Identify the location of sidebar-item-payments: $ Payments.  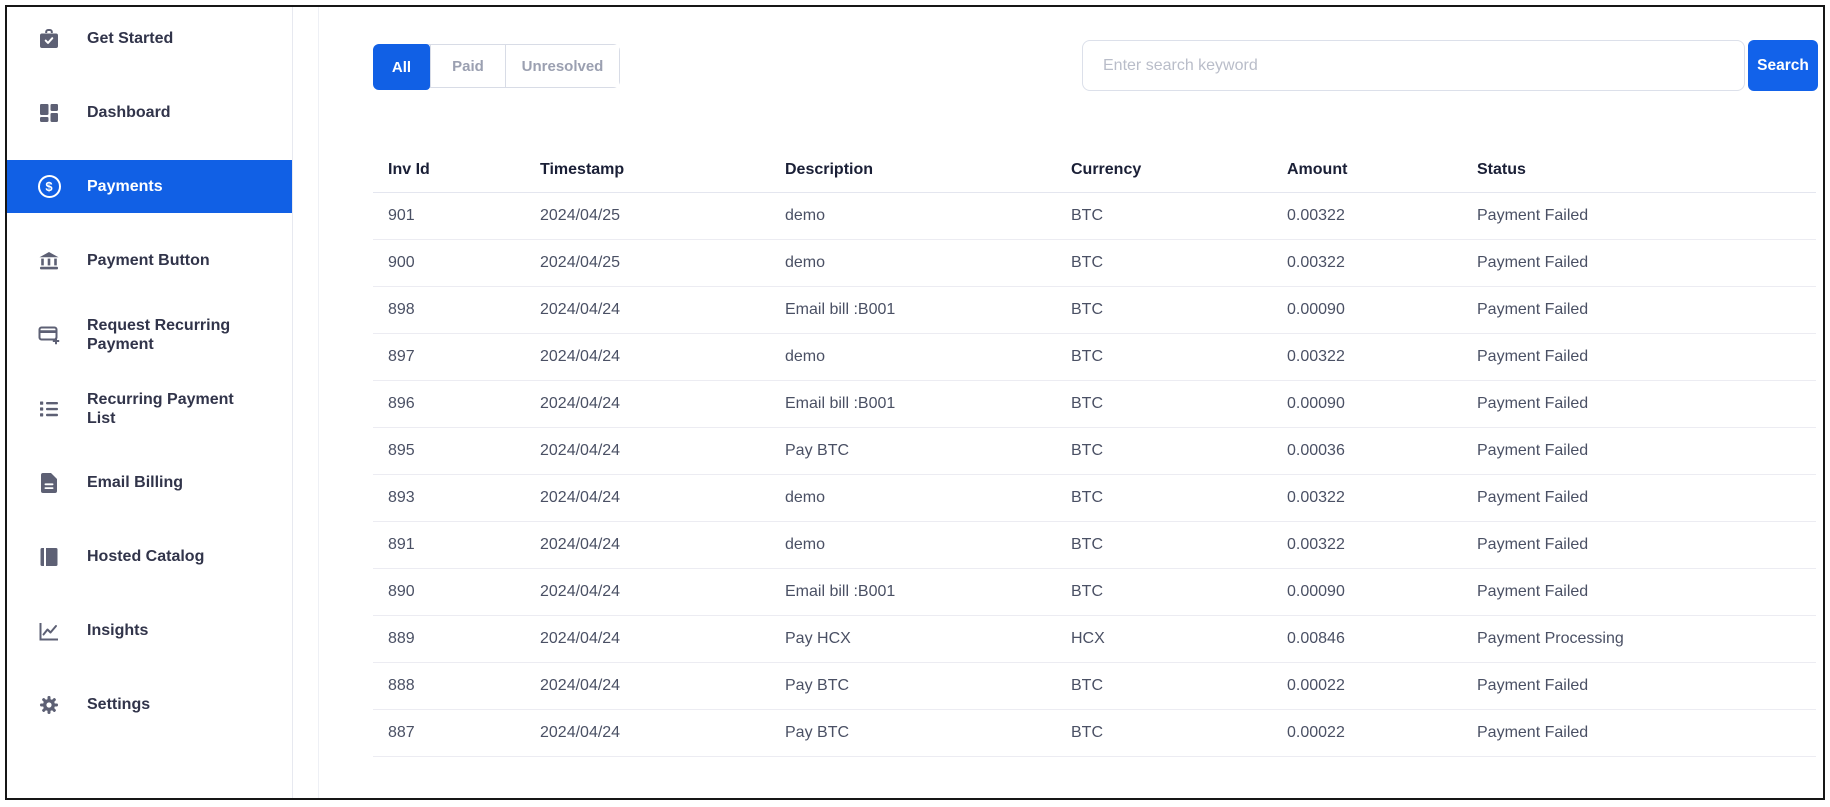
(149, 186).